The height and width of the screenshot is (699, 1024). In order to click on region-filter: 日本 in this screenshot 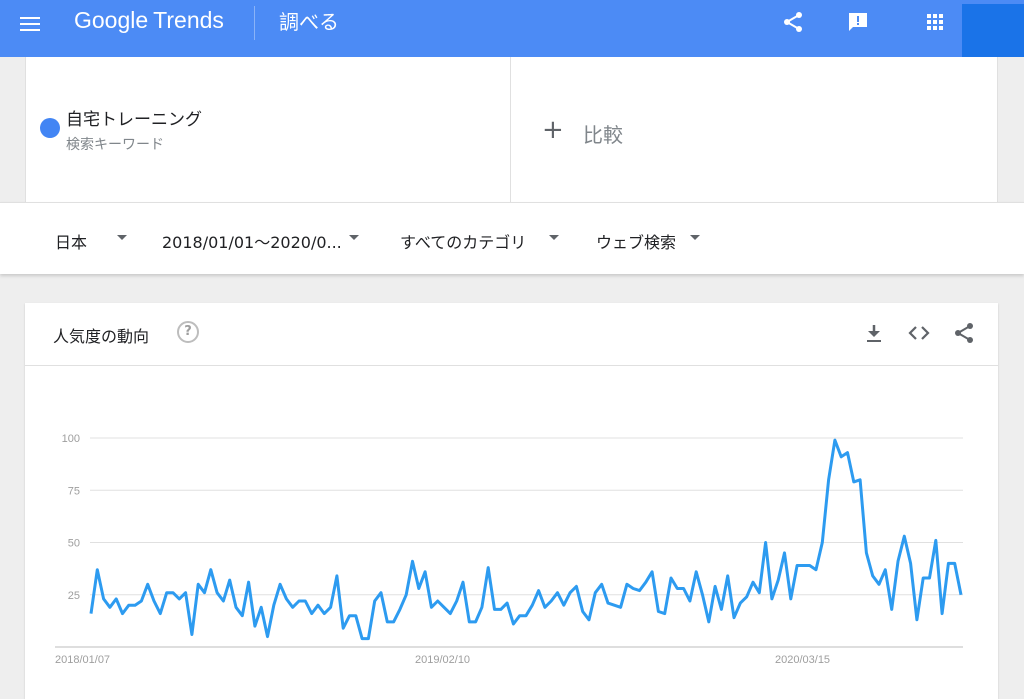, I will do `click(91, 241)`.